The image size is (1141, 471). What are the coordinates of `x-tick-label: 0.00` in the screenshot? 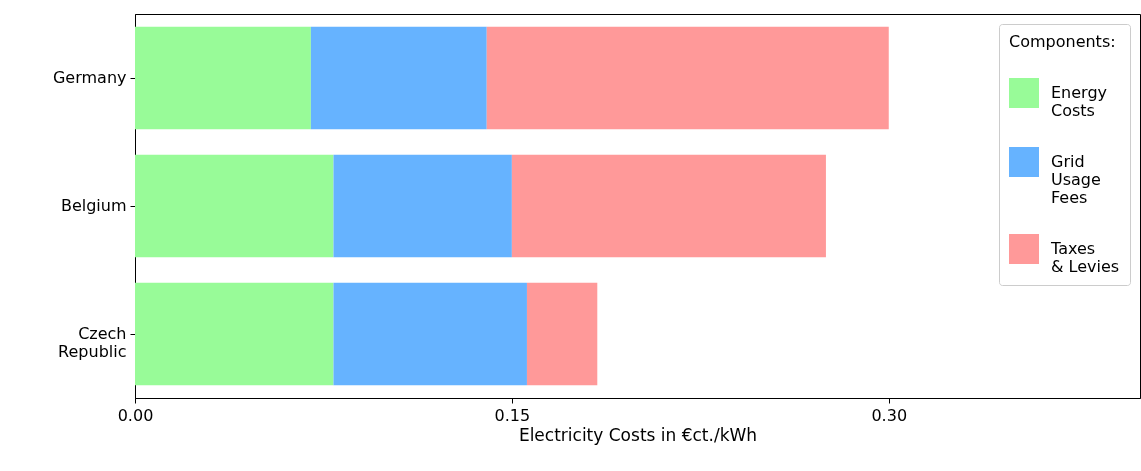 It's located at (135, 415).